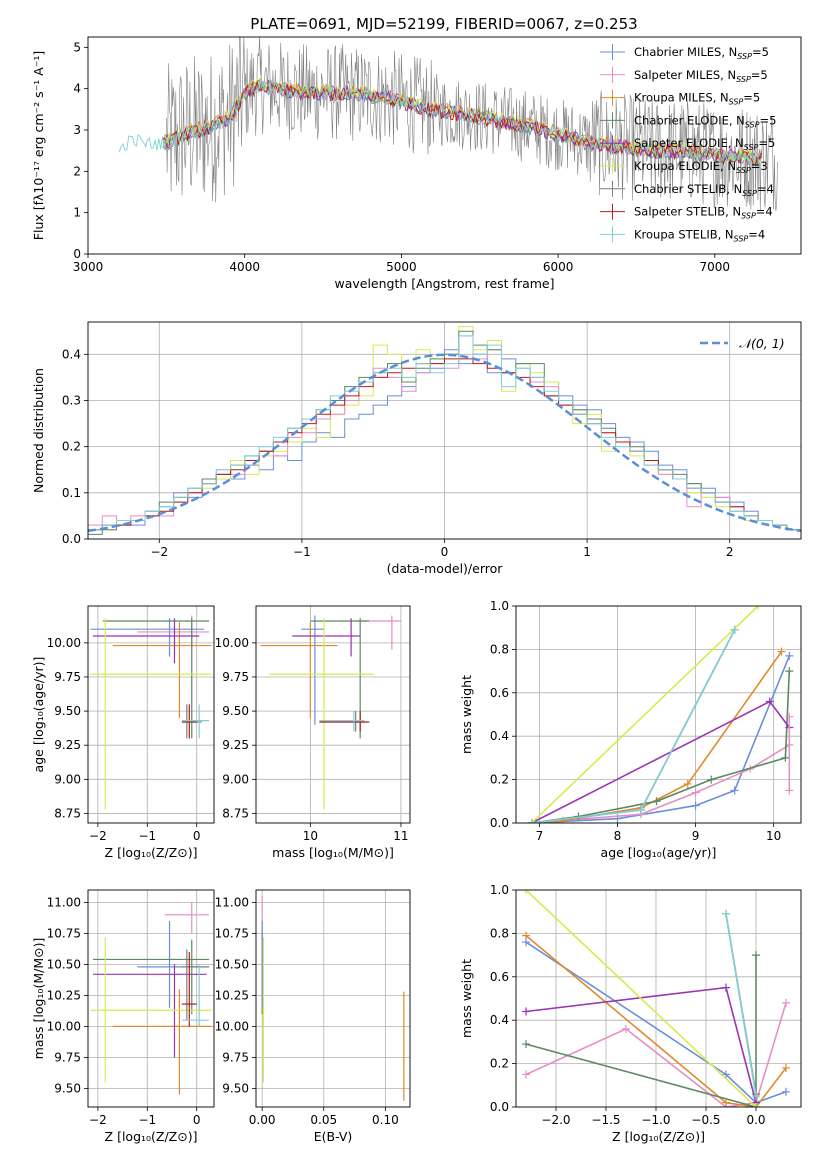  What do you see at coordinates (705, 1120) in the screenshot?
I see `x-tick-label: −0.5` at bounding box center [705, 1120].